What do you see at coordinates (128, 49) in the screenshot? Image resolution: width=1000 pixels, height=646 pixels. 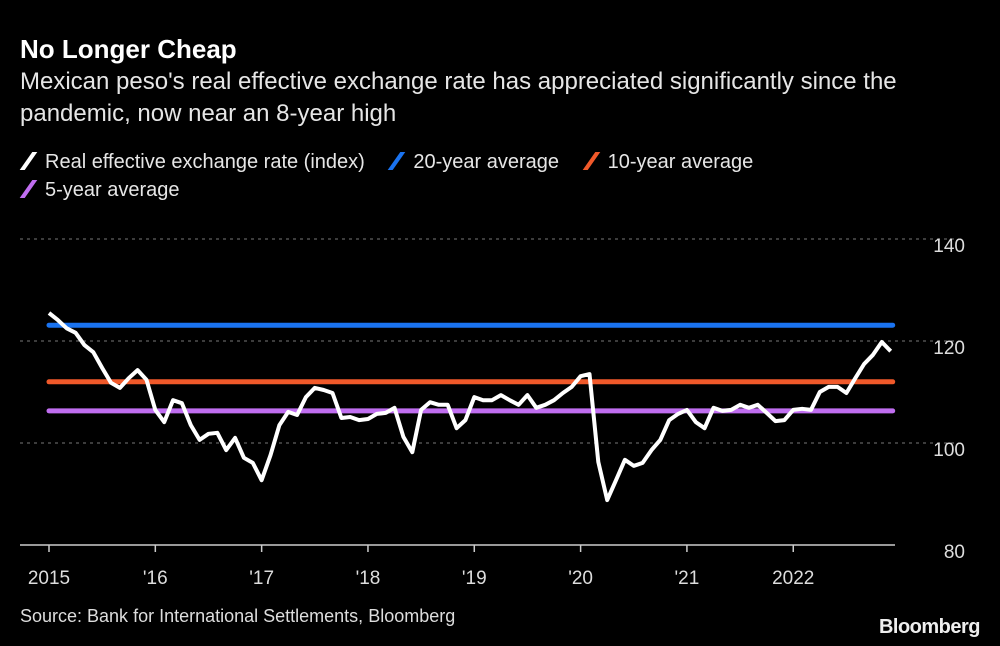 I see `chart-title: No Longer Cheap` at bounding box center [128, 49].